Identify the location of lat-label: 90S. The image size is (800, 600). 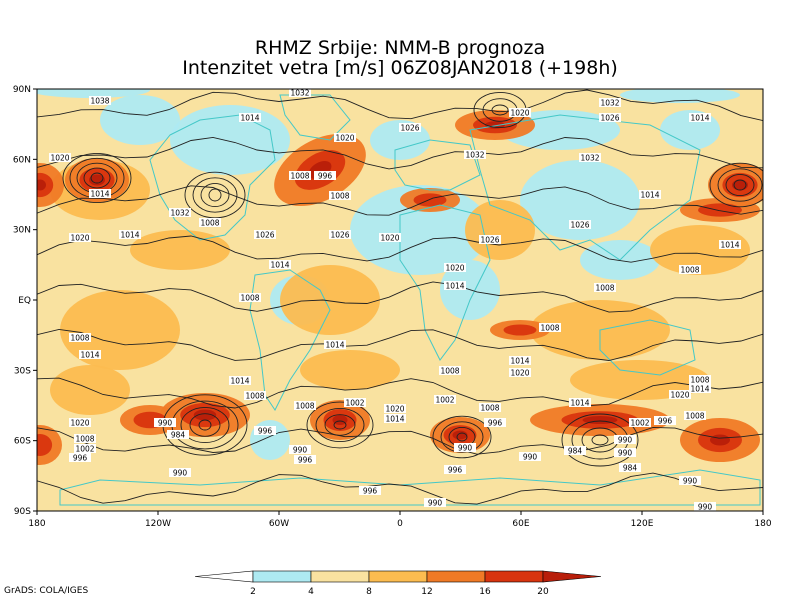
(22, 512).